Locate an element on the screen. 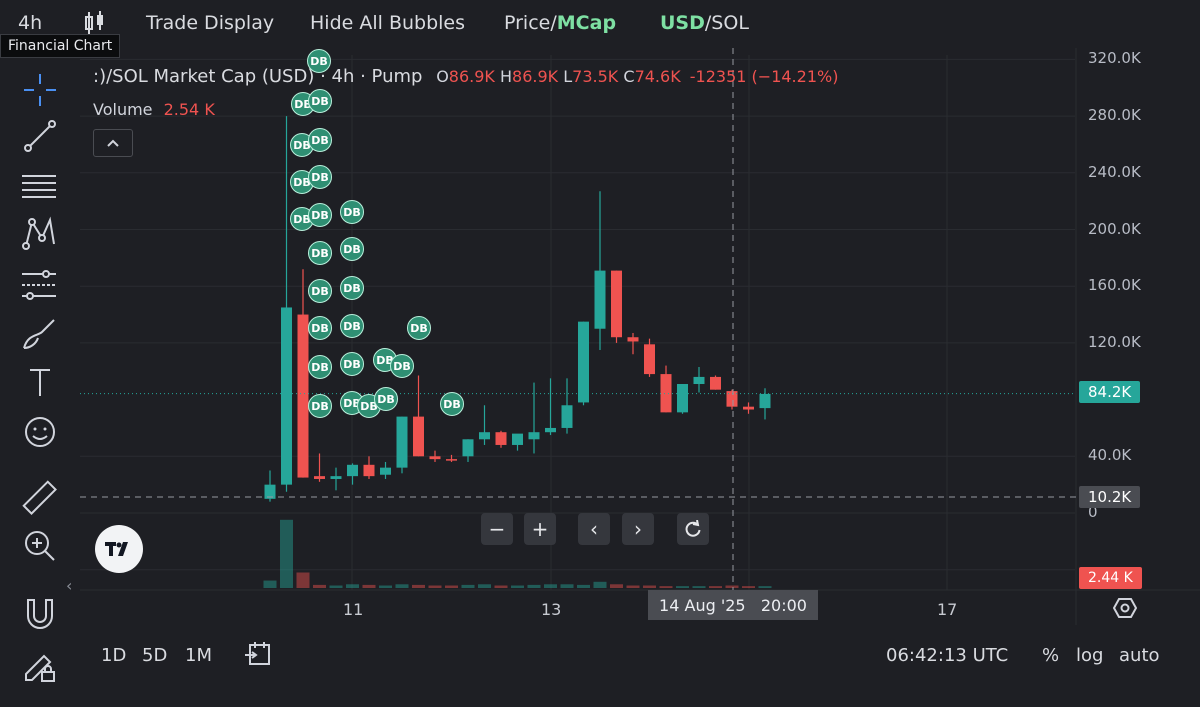 The width and height of the screenshot is (1200, 707). auto-toggle: auto is located at coordinates (1139, 655).